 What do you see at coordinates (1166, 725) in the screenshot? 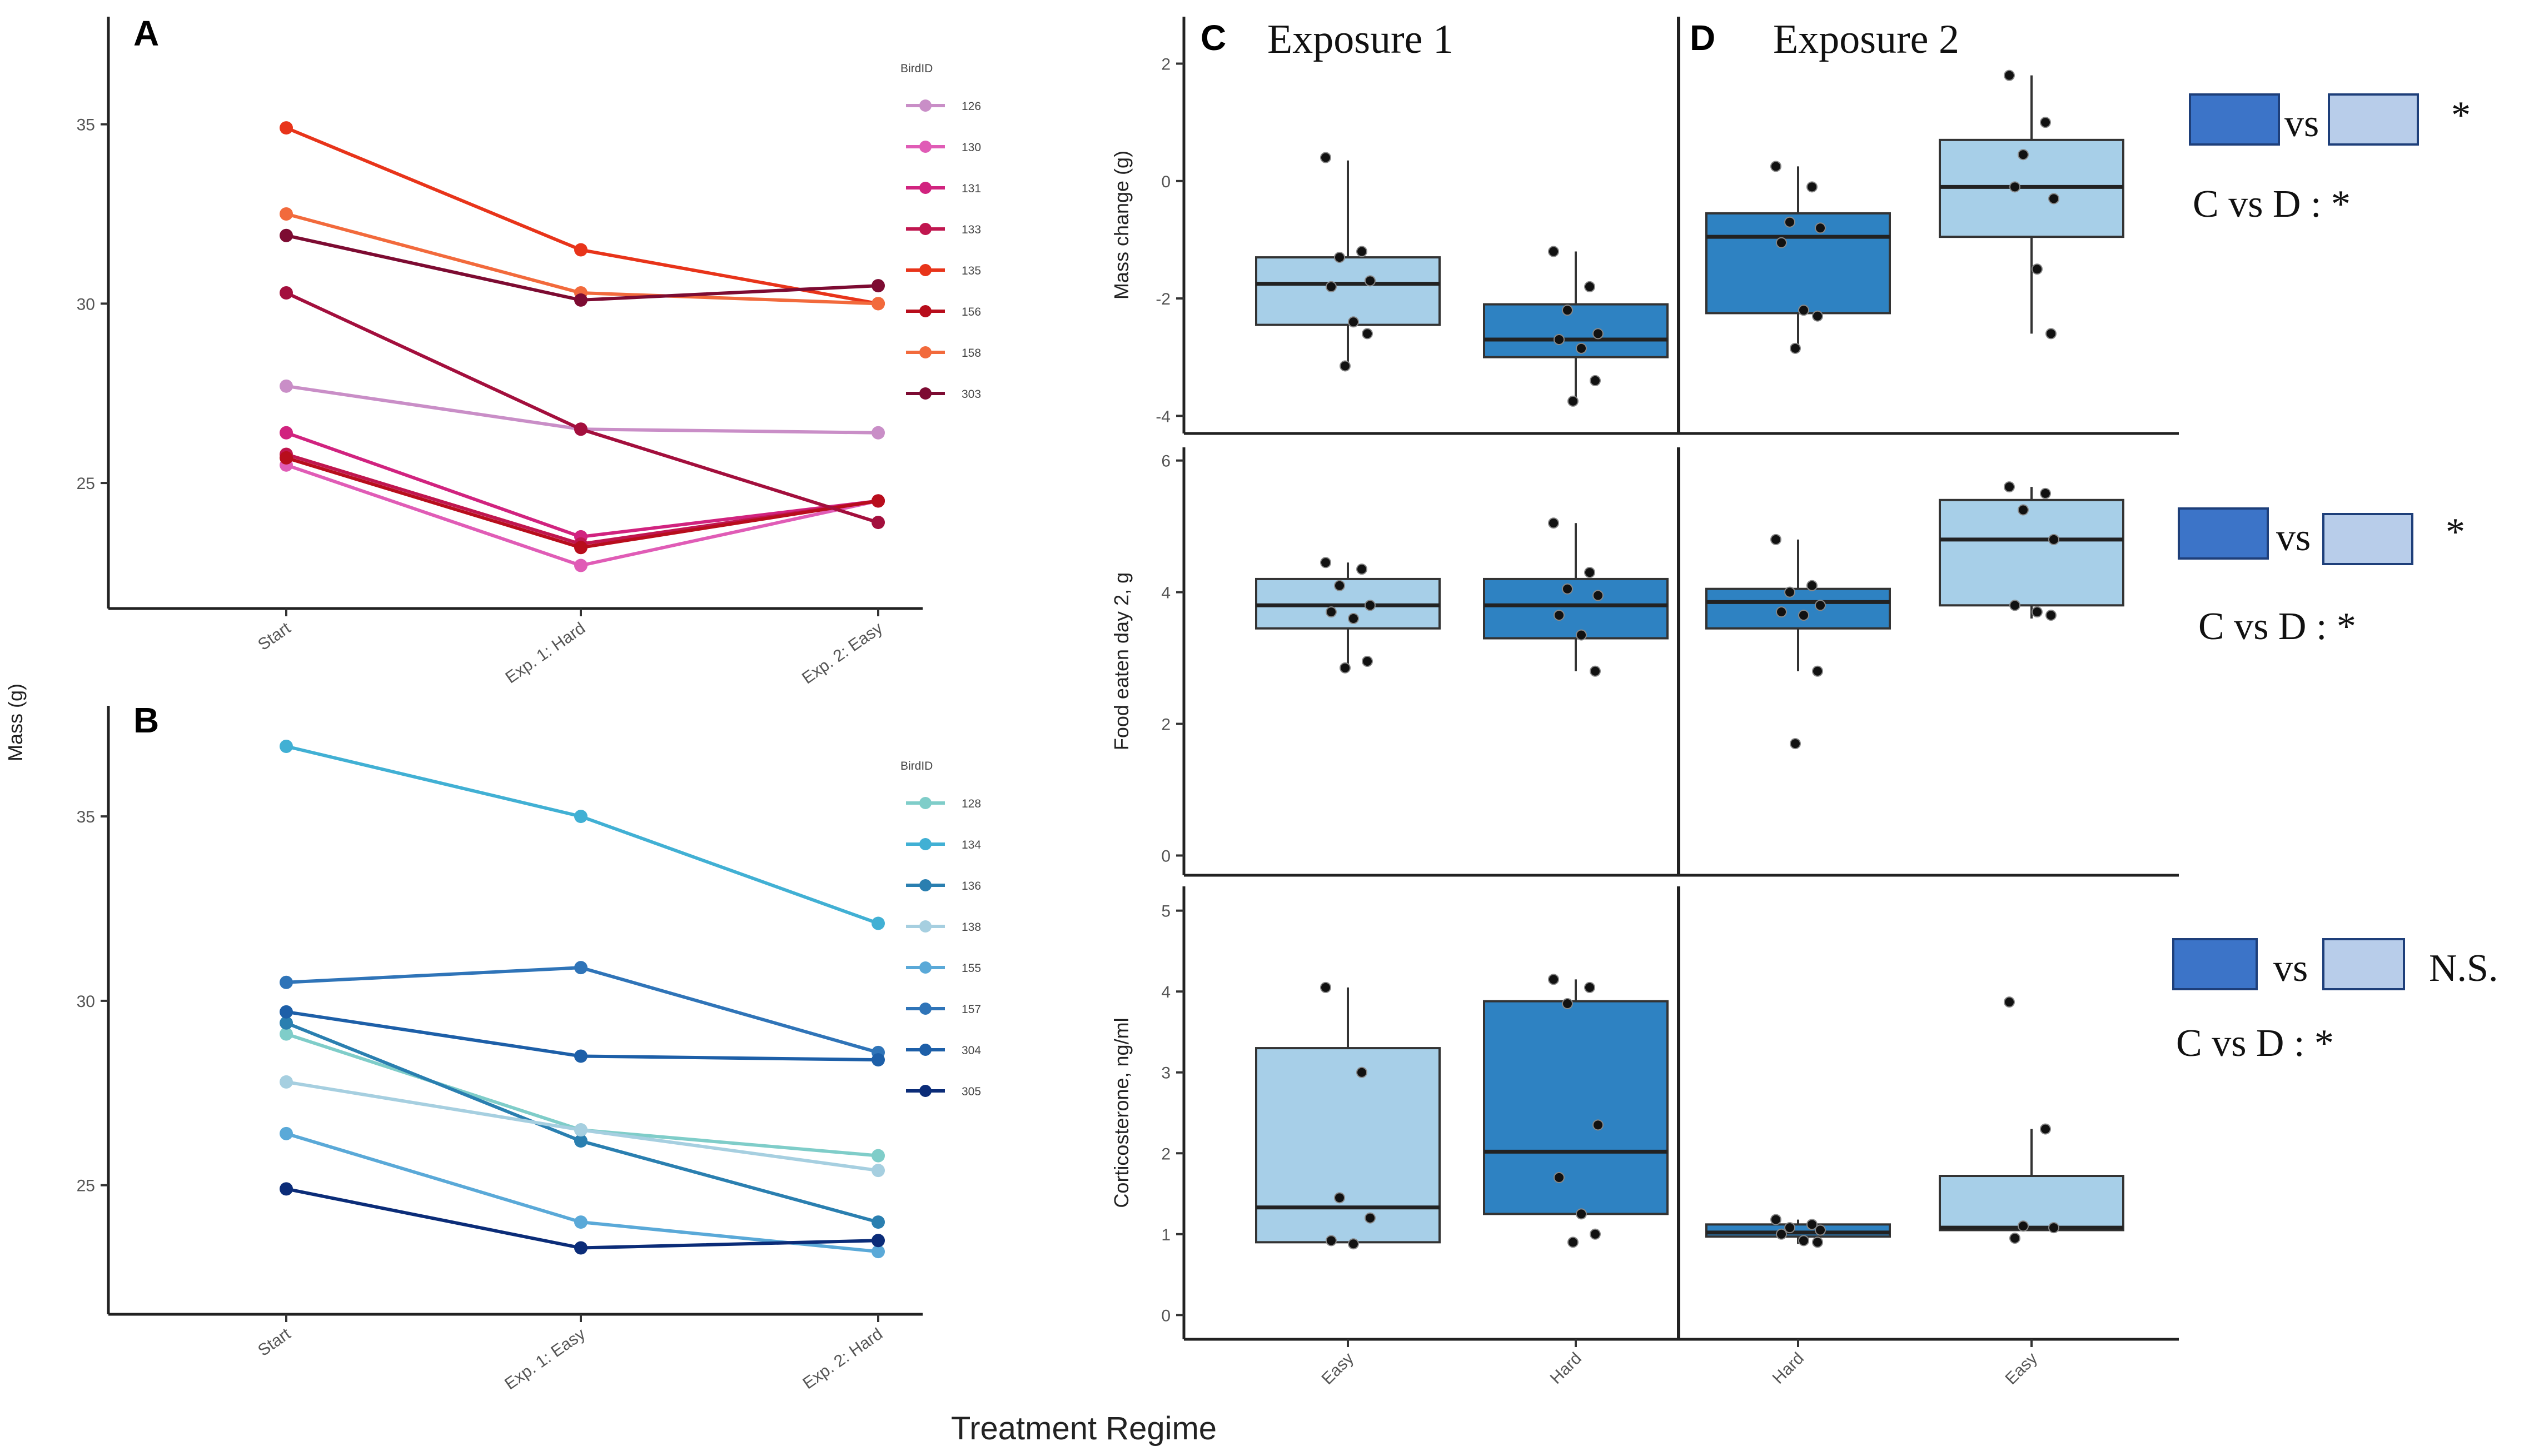
I see `y-tick-label: 2` at bounding box center [1166, 725].